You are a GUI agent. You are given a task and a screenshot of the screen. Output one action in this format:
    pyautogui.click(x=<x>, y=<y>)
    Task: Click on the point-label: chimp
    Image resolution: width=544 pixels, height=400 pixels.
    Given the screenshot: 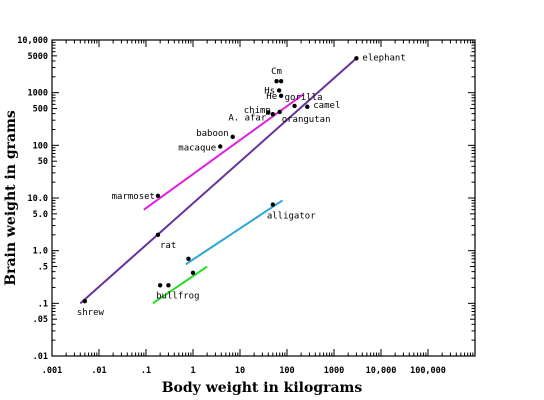 What is the action you would take?
    pyautogui.click(x=257, y=111)
    